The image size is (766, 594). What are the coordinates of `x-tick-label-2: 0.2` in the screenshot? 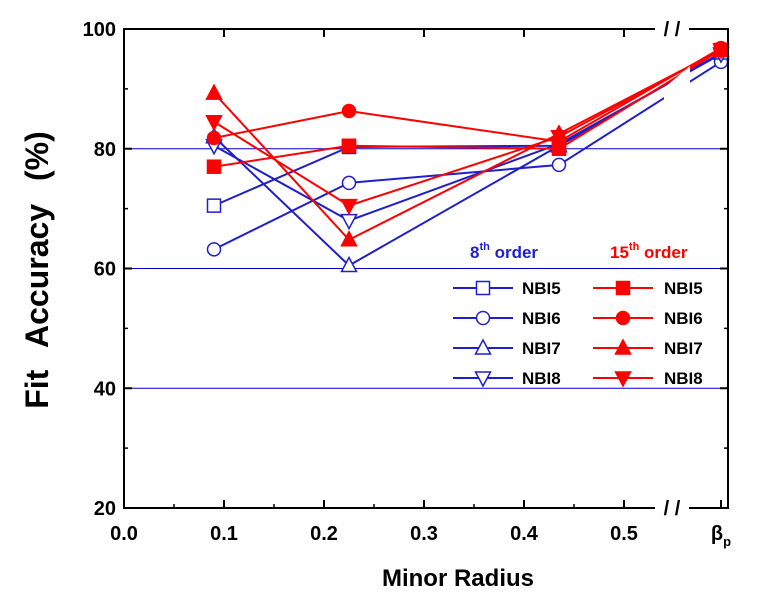 It's located at (324, 534).